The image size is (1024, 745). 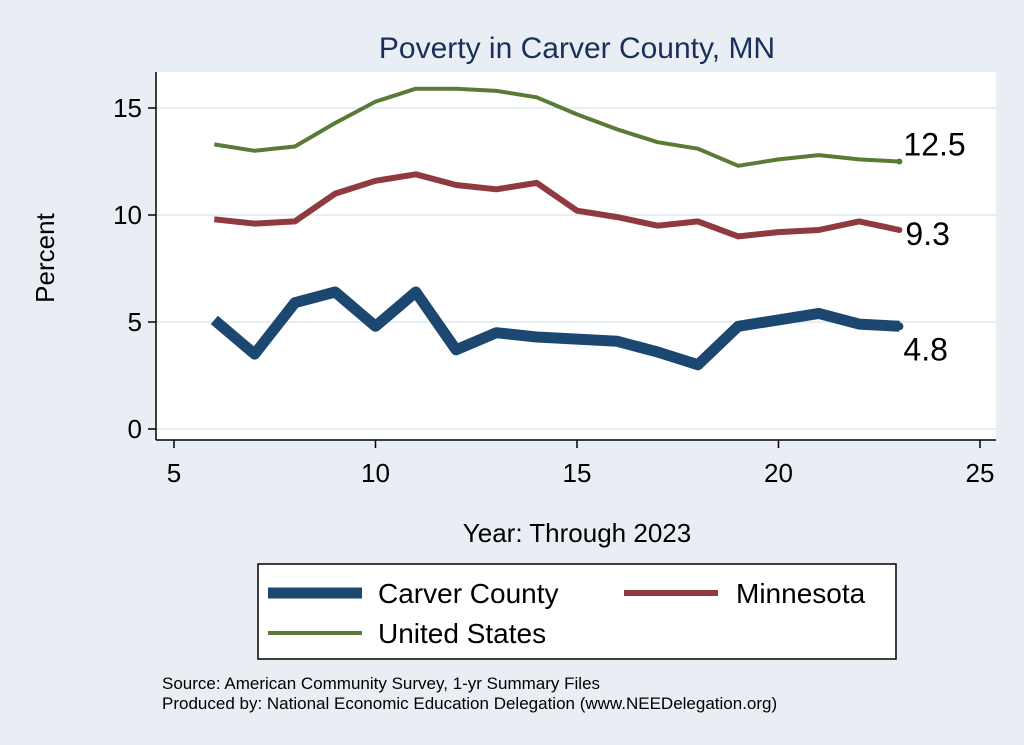 I want to click on end-labels: 4.8 9.3 12.5, so click(x=934, y=247).